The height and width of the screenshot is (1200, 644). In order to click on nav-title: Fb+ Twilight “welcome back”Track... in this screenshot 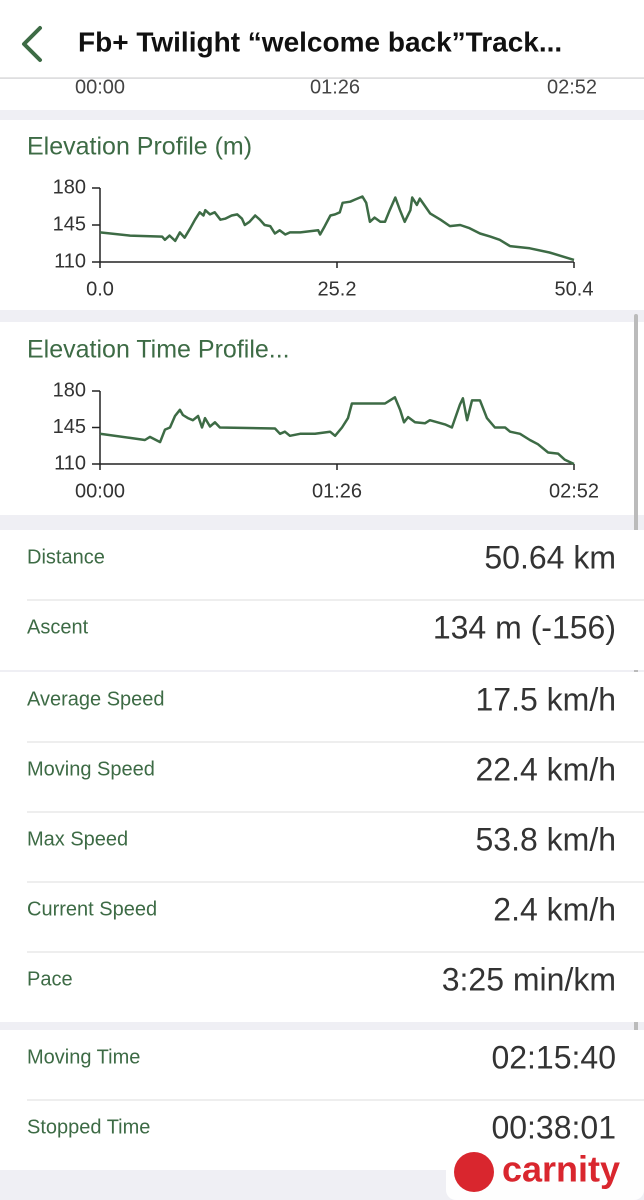, I will do `click(320, 41)`.